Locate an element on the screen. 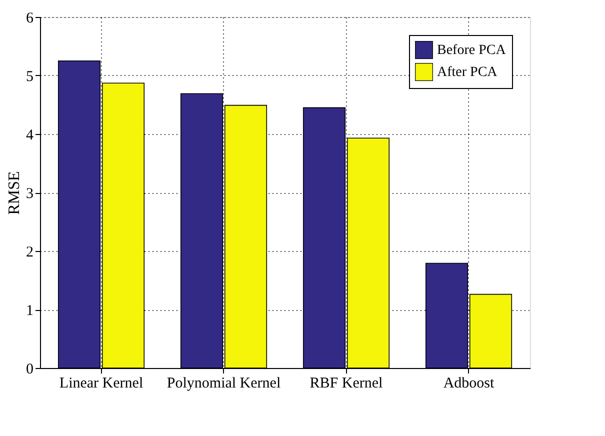 This screenshot has height=436, width=605. y-tick-label: 2 is located at coordinates (30, 252).